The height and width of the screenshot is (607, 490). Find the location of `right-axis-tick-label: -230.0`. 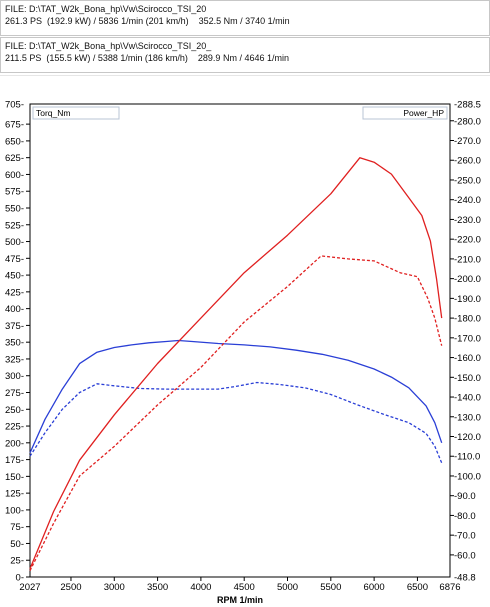

right-axis-tick-label: -230.0 is located at coordinates (467, 220).